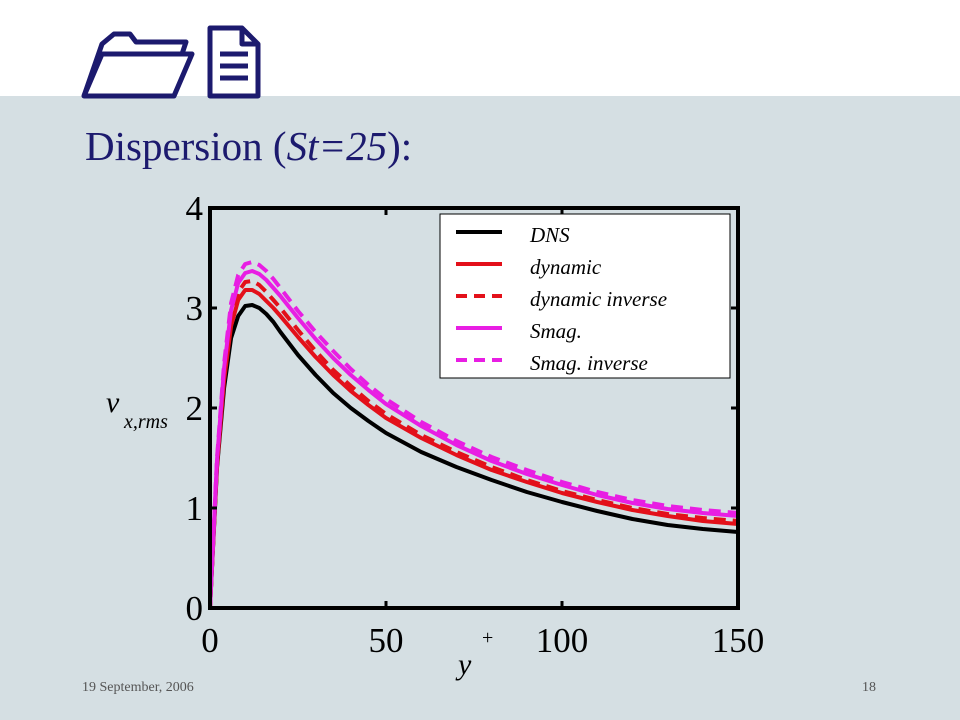 This screenshot has width=960, height=720. I want to click on y-axis-label-sub: x,rms, so click(145, 422).